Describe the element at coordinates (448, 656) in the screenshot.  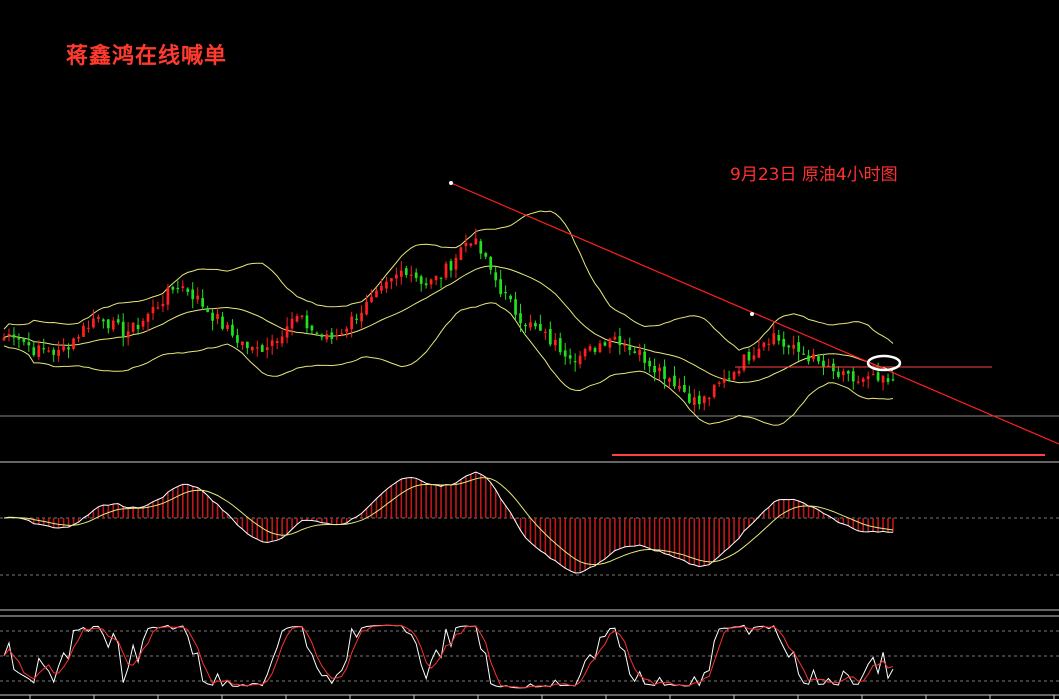
I see `stochastic-lines` at that location.